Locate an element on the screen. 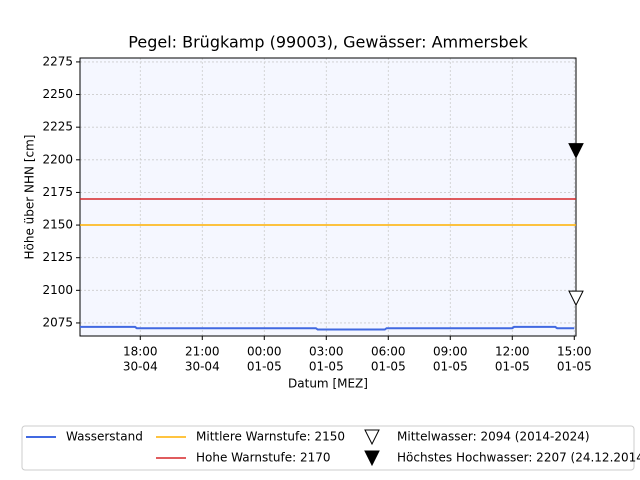  legend-label: Hohe Warnstufe: 2170 is located at coordinates (263, 458).